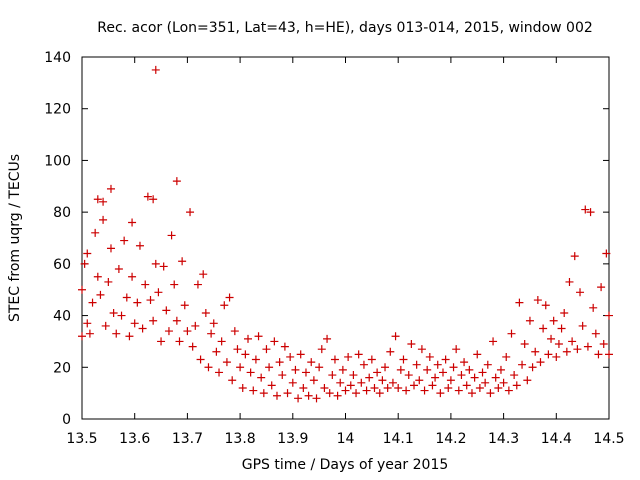 The image size is (640, 480). Describe the element at coordinates (292, 439) in the screenshot. I see `x-tick-label: 13.9` at that location.